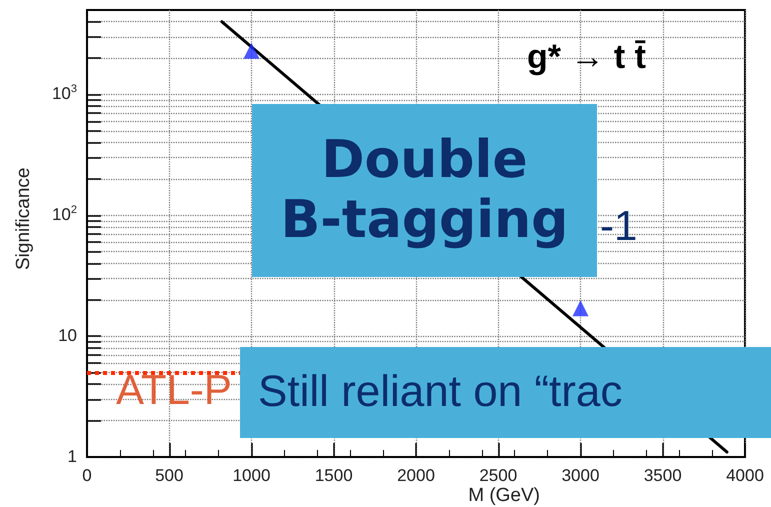 The width and height of the screenshot is (771, 507). I want to click on x-tick-label: 2500, so click(498, 475).